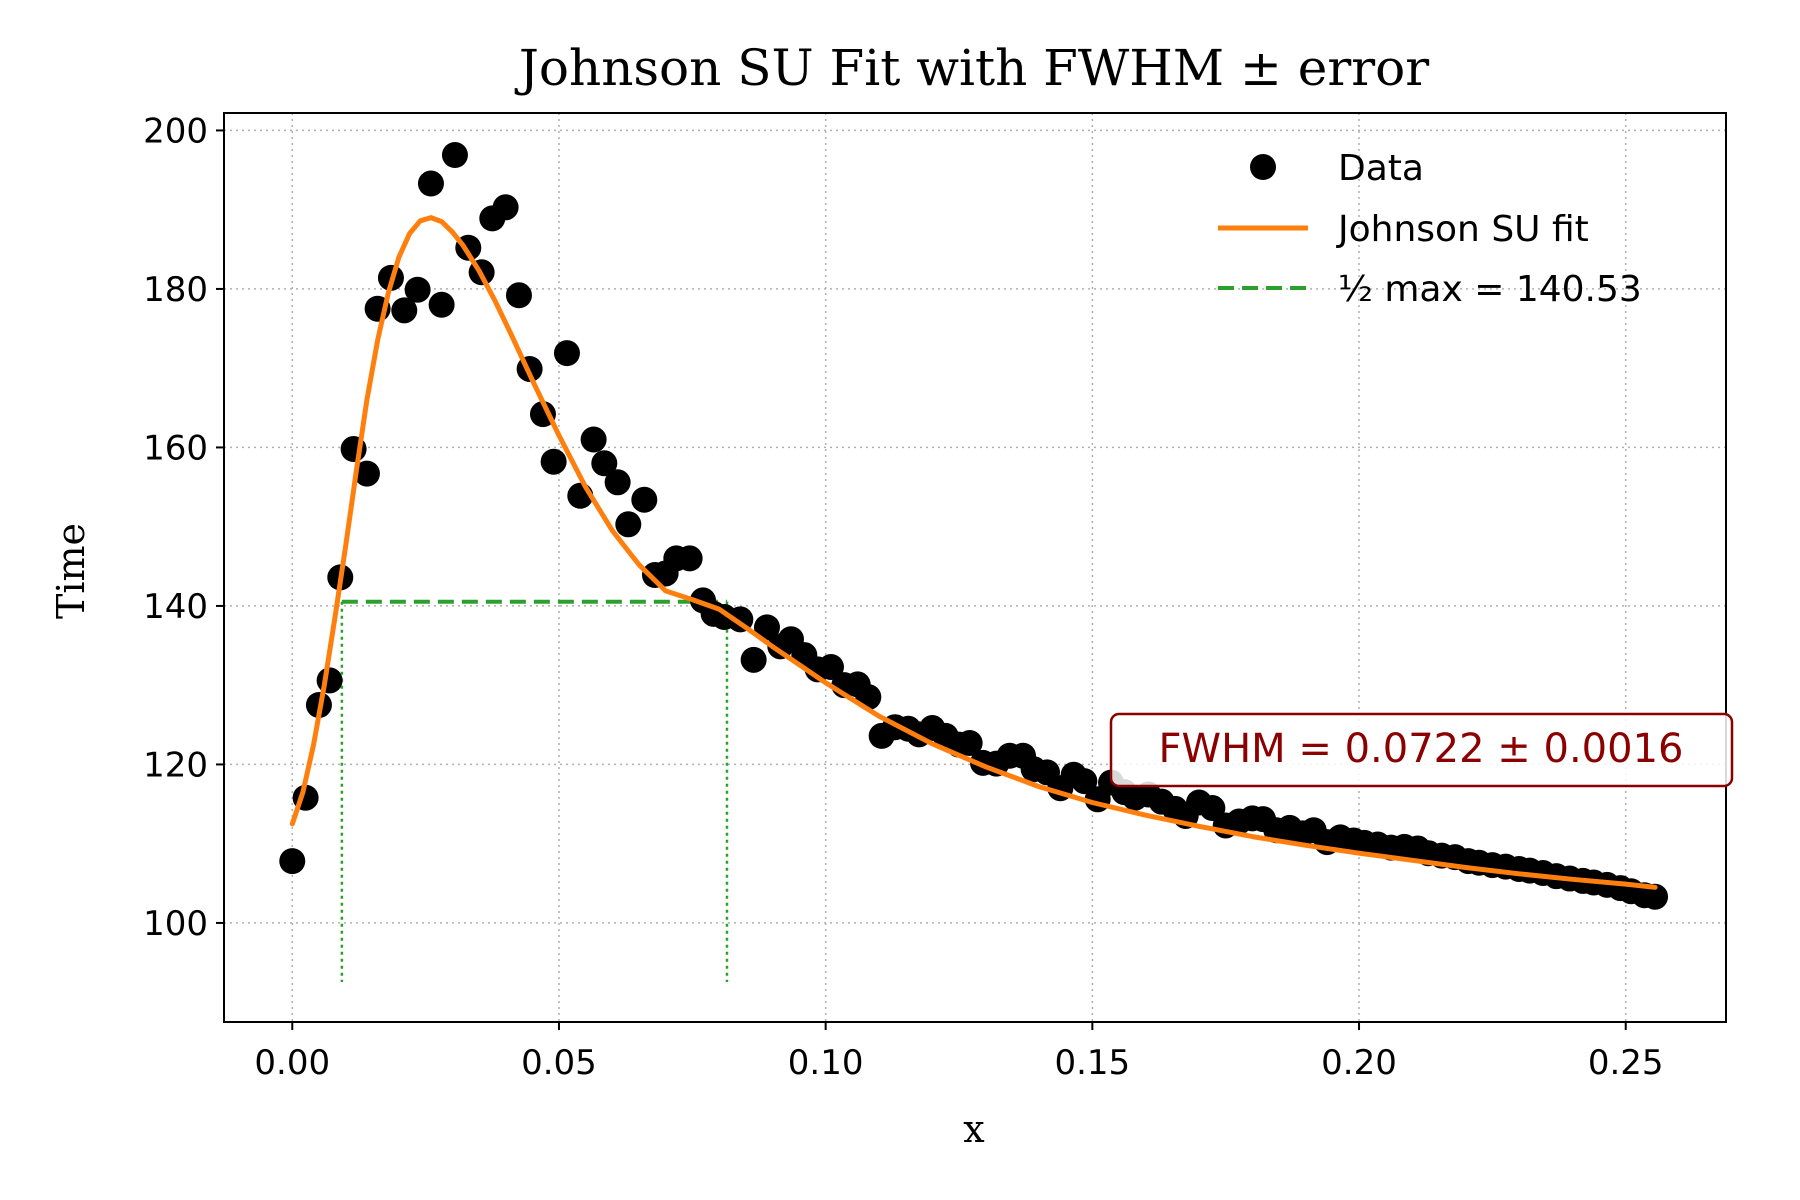  Describe the element at coordinates (175, 607) in the screenshot. I see `y-tick-label-2: 140` at that location.